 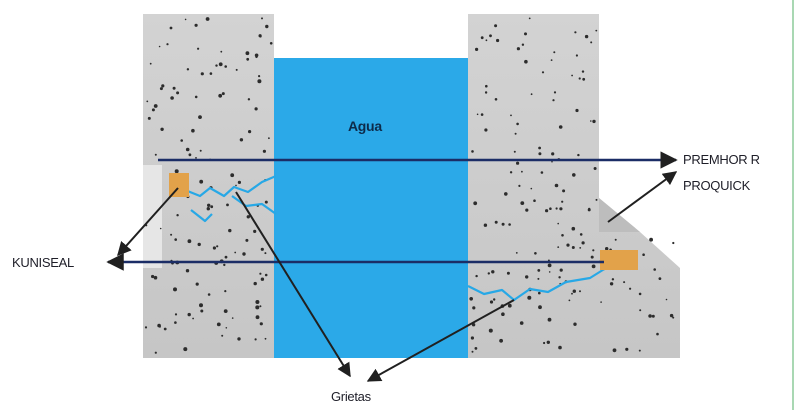 What do you see at coordinates (208, 186) in the screenshot?
I see `left-concrete-wall` at bounding box center [208, 186].